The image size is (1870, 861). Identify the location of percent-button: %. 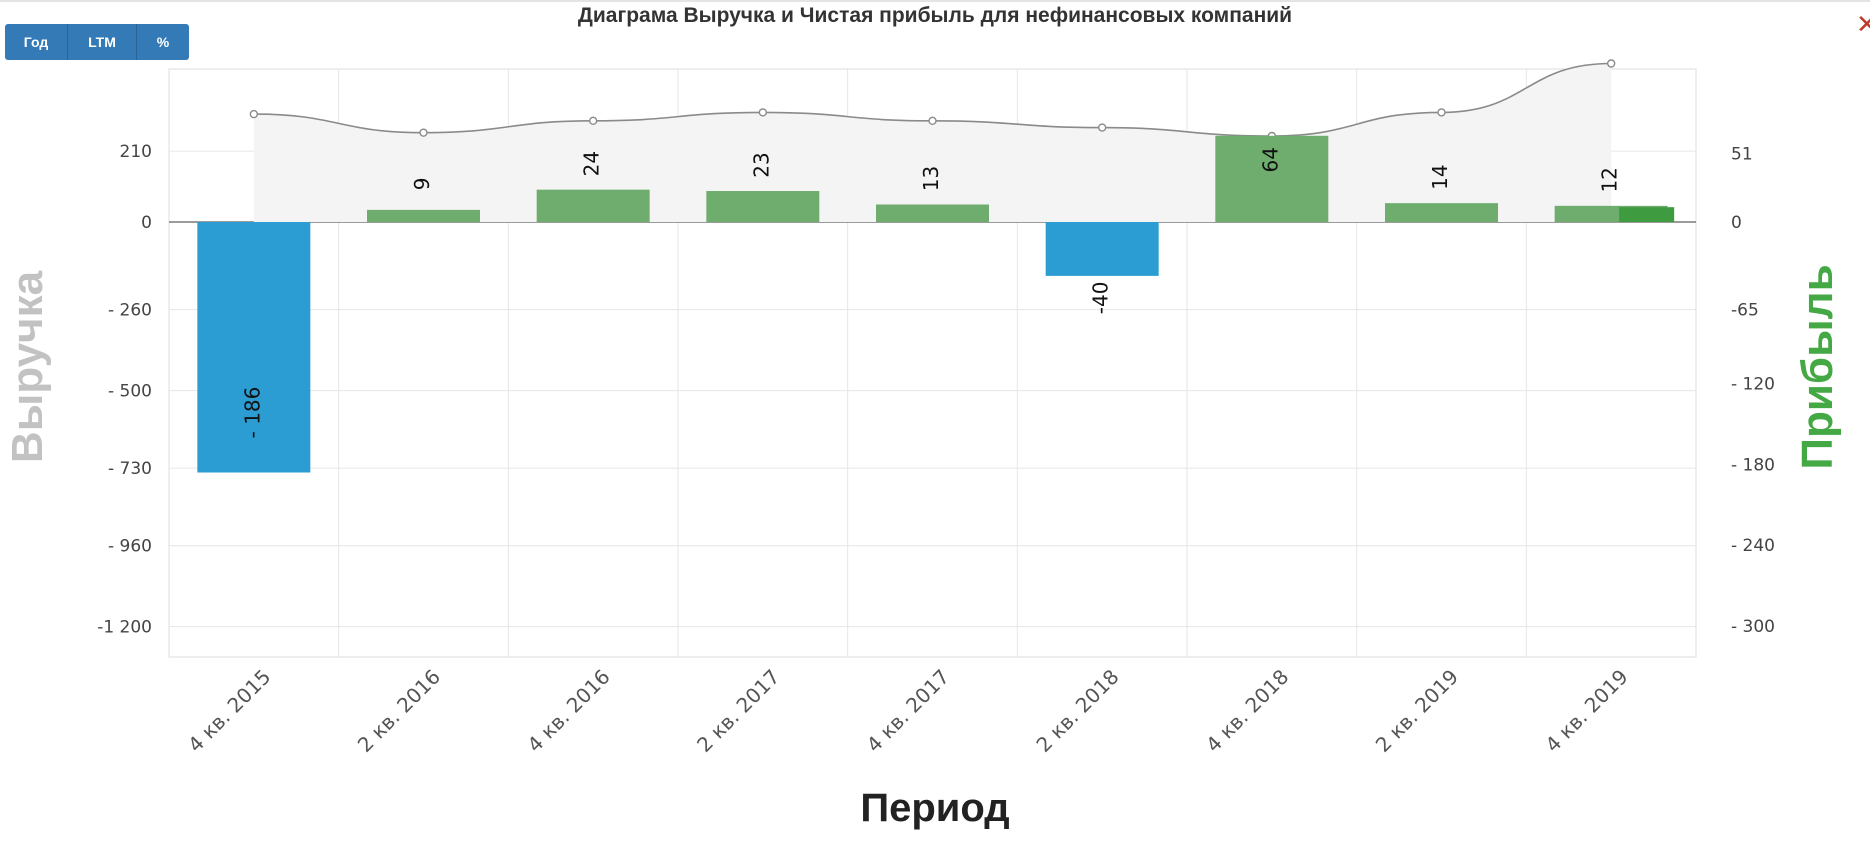
(163, 42).